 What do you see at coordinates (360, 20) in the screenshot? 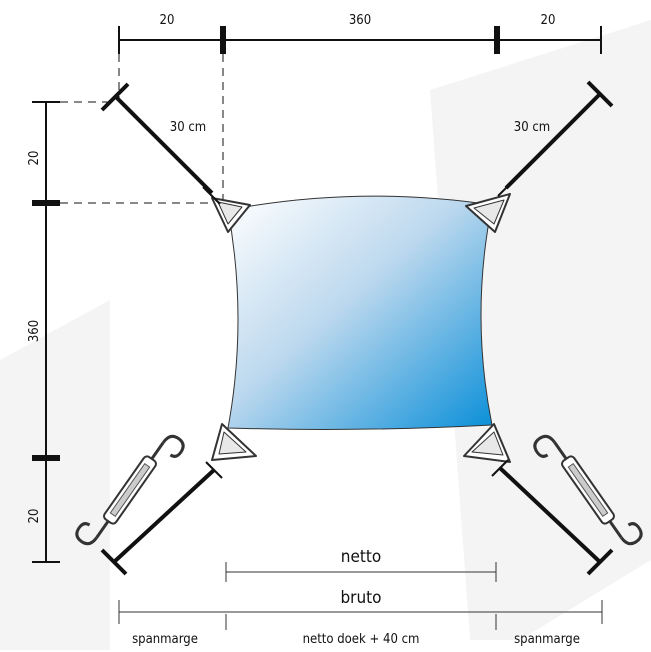
I see `top-dim-middle: 360` at bounding box center [360, 20].